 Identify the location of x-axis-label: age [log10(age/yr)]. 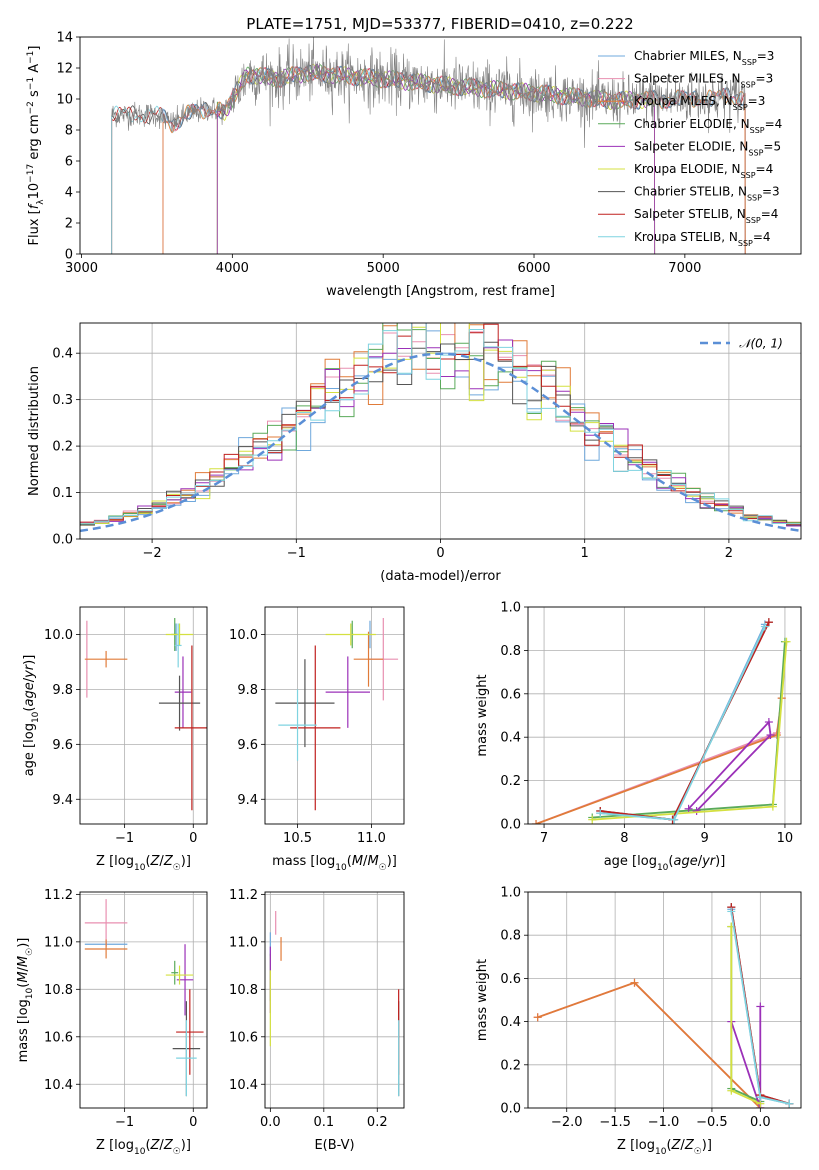
(665, 863).